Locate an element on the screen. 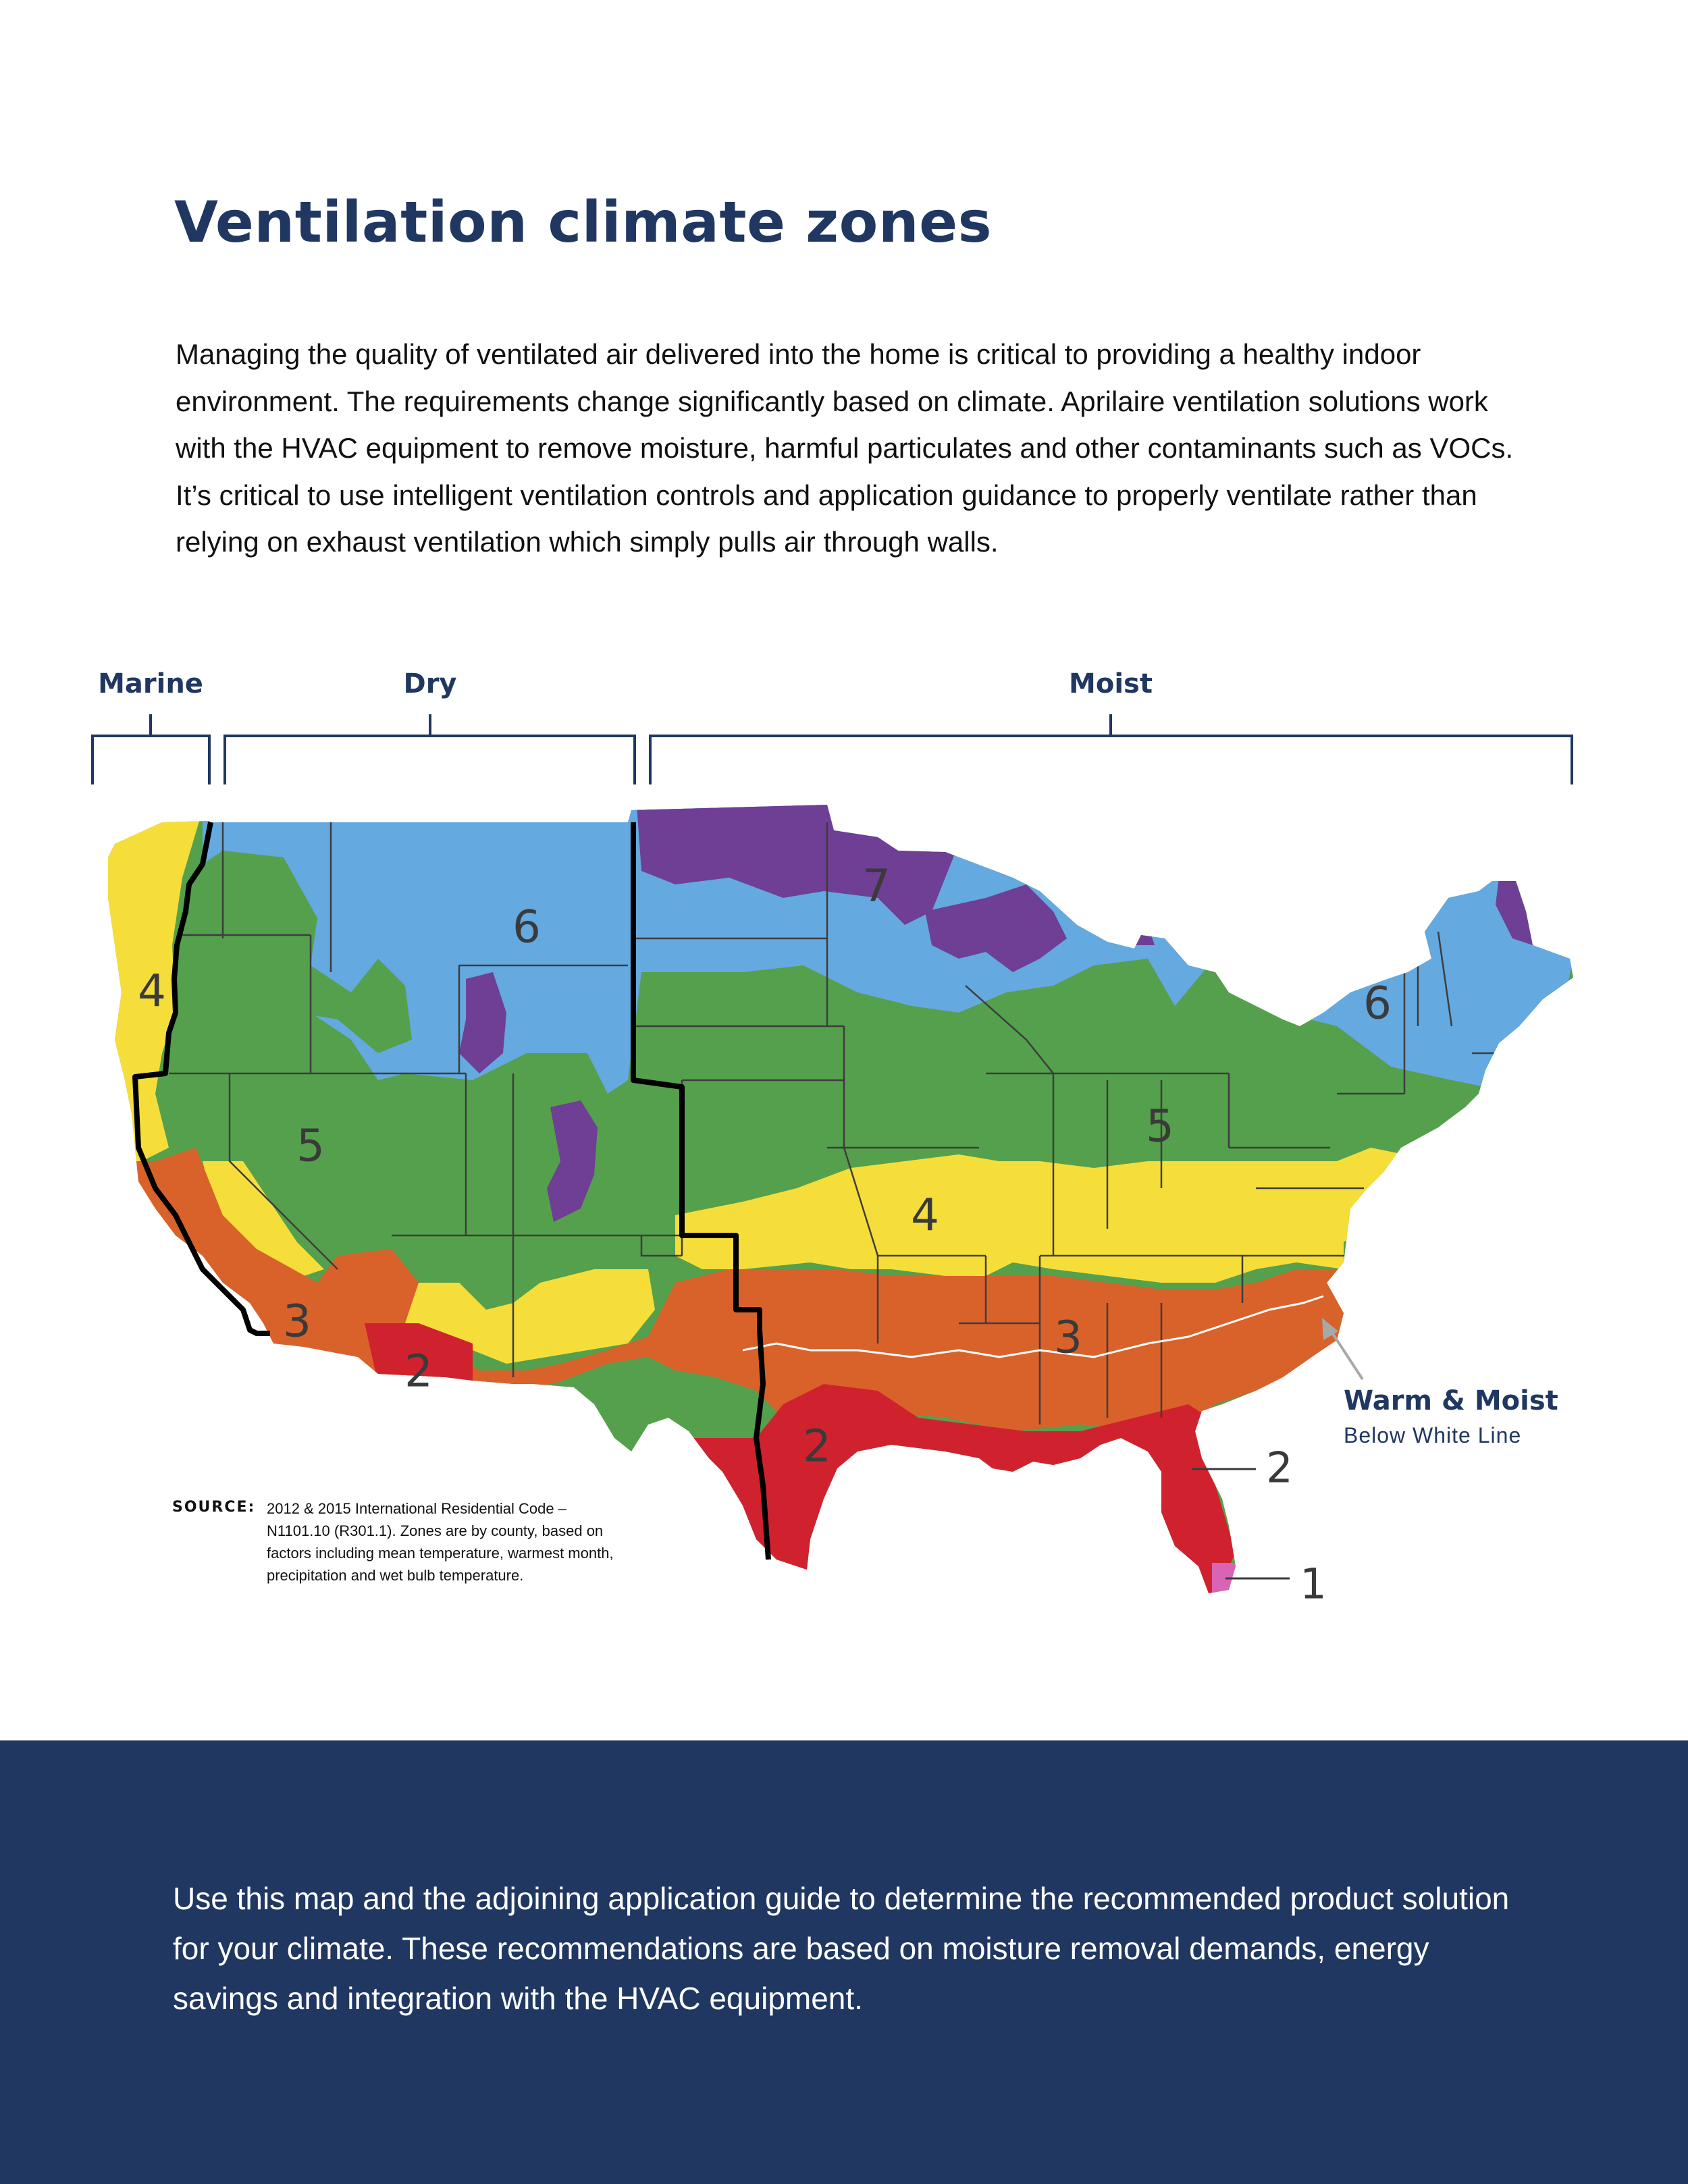  zone-1-callout: 1 is located at coordinates (1313, 1584).